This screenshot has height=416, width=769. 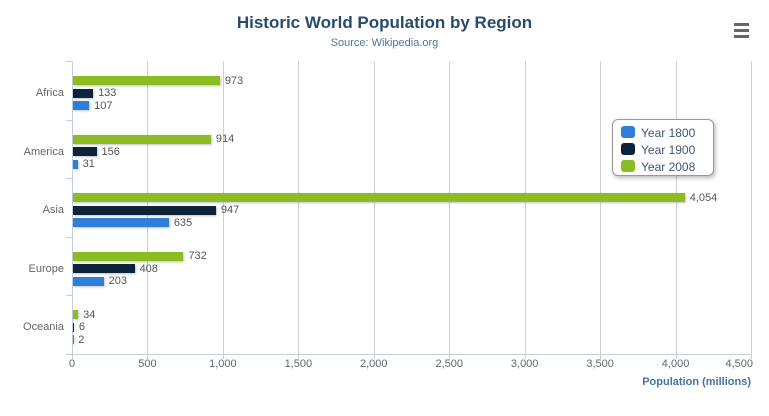 I want to click on x-axis-tick-label: 3,000, so click(x=524, y=364).